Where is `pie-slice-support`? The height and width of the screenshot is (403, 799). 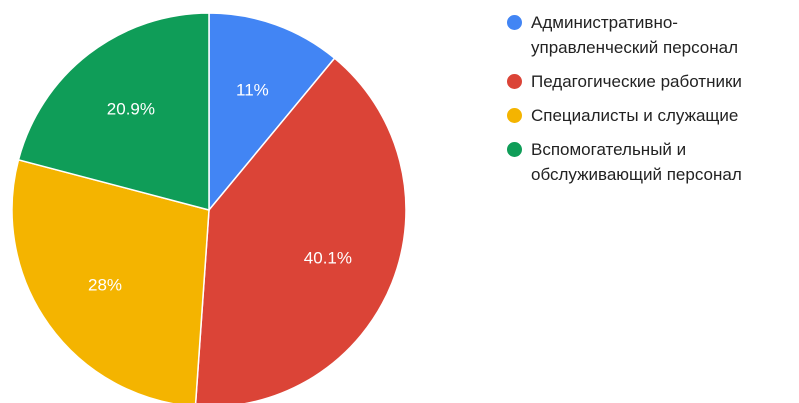 pie-slice-support is located at coordinates (113, 111).